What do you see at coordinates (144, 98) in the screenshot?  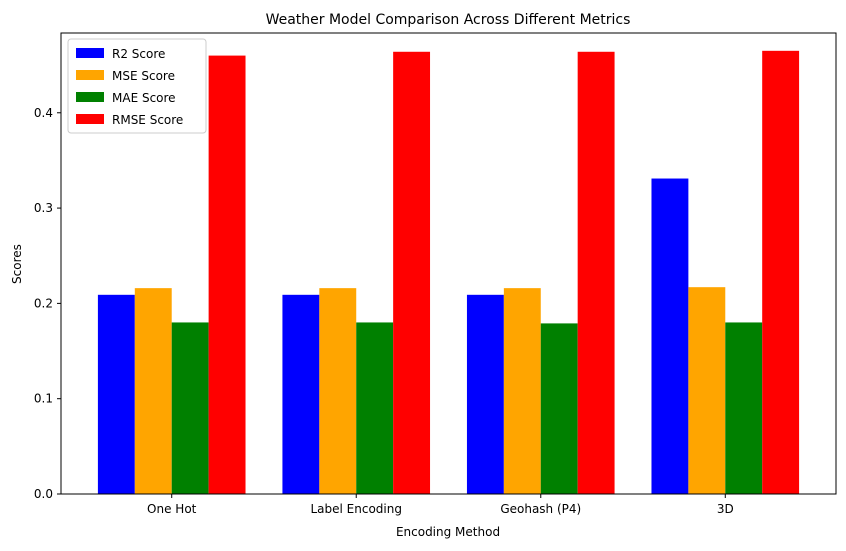 I see `legend-label: MAE Score` at bounding box center [144, 98].